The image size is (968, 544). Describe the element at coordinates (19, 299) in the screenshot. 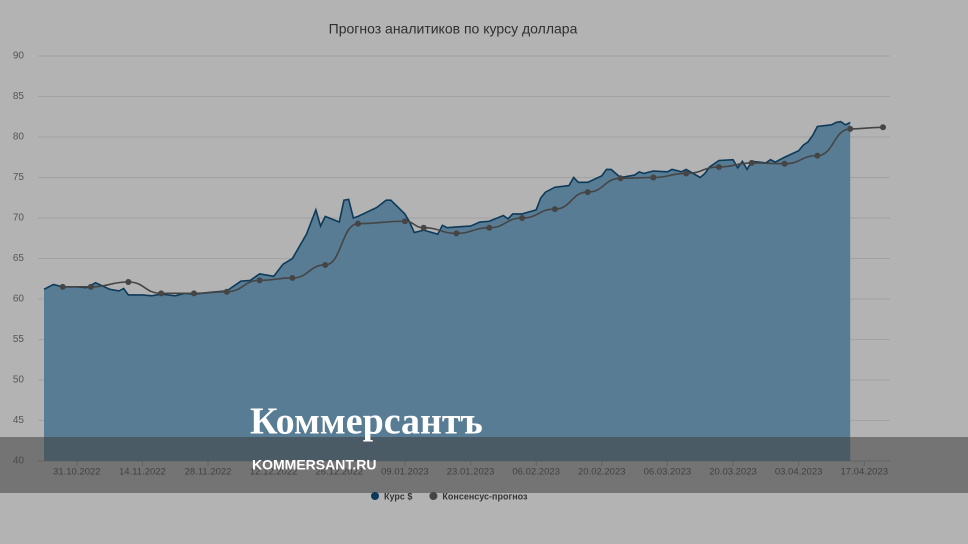

I see `y-tick-label: 60` at that location.